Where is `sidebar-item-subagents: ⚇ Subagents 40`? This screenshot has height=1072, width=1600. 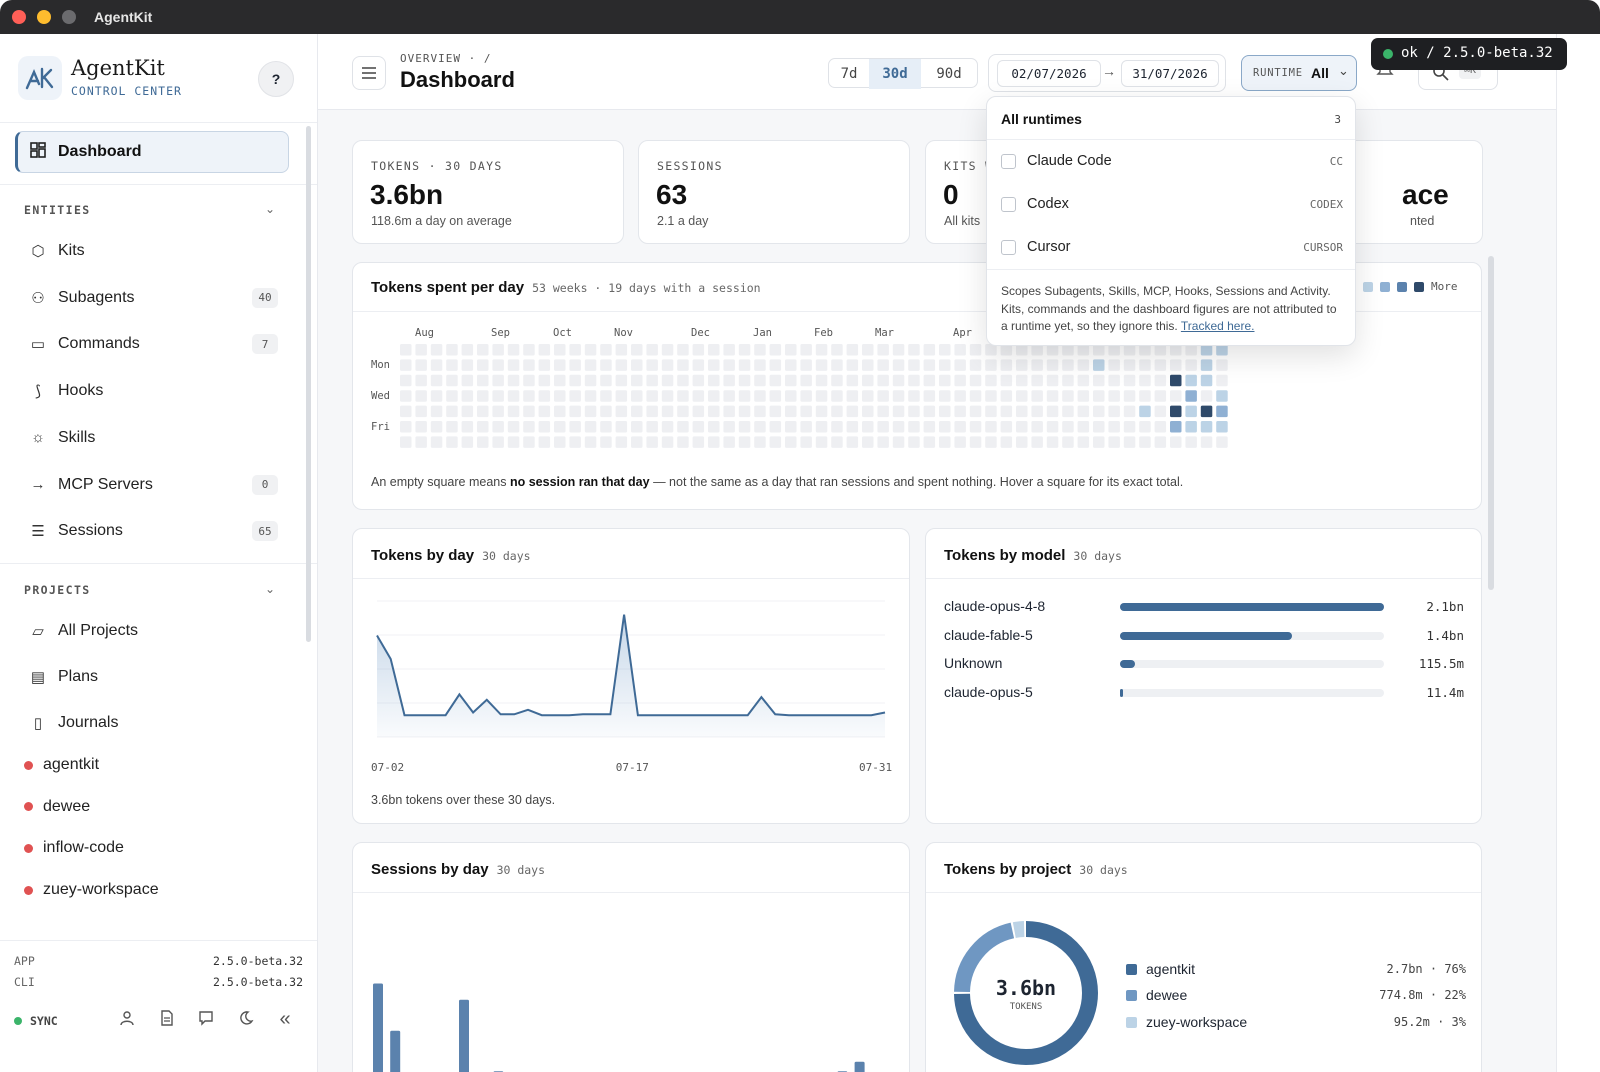
sidebar-item-subagents: ⚇ Subagents 40 is located at coordinates (154, 298).